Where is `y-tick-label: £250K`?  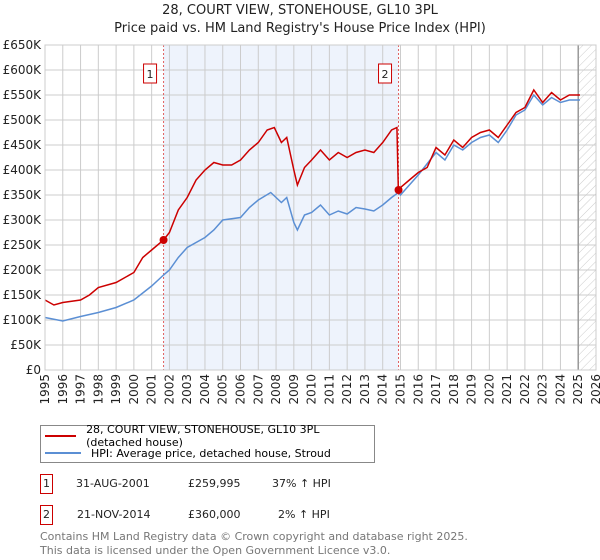
y-tick-label: £250K is located at coordinates (23, 245).